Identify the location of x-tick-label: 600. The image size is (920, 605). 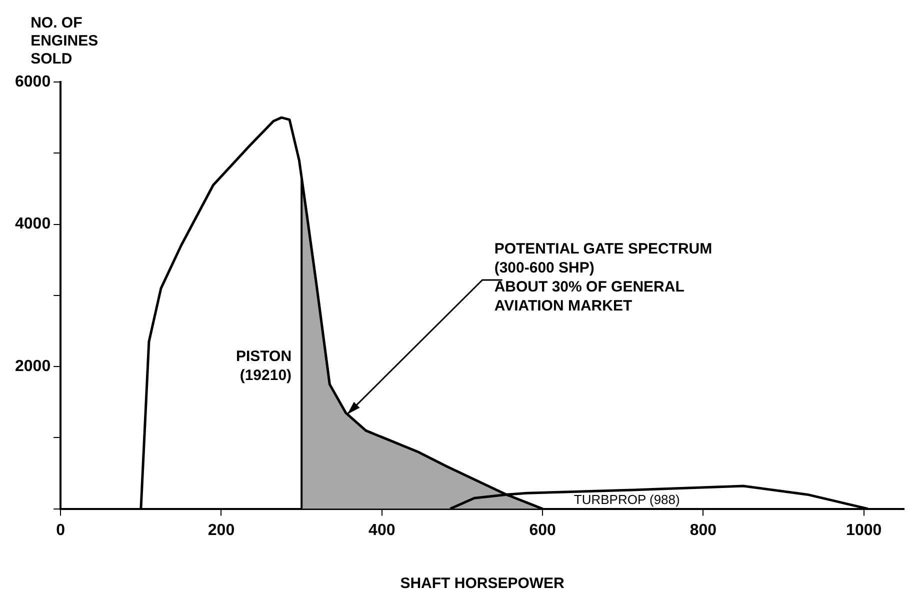
(542, 531).